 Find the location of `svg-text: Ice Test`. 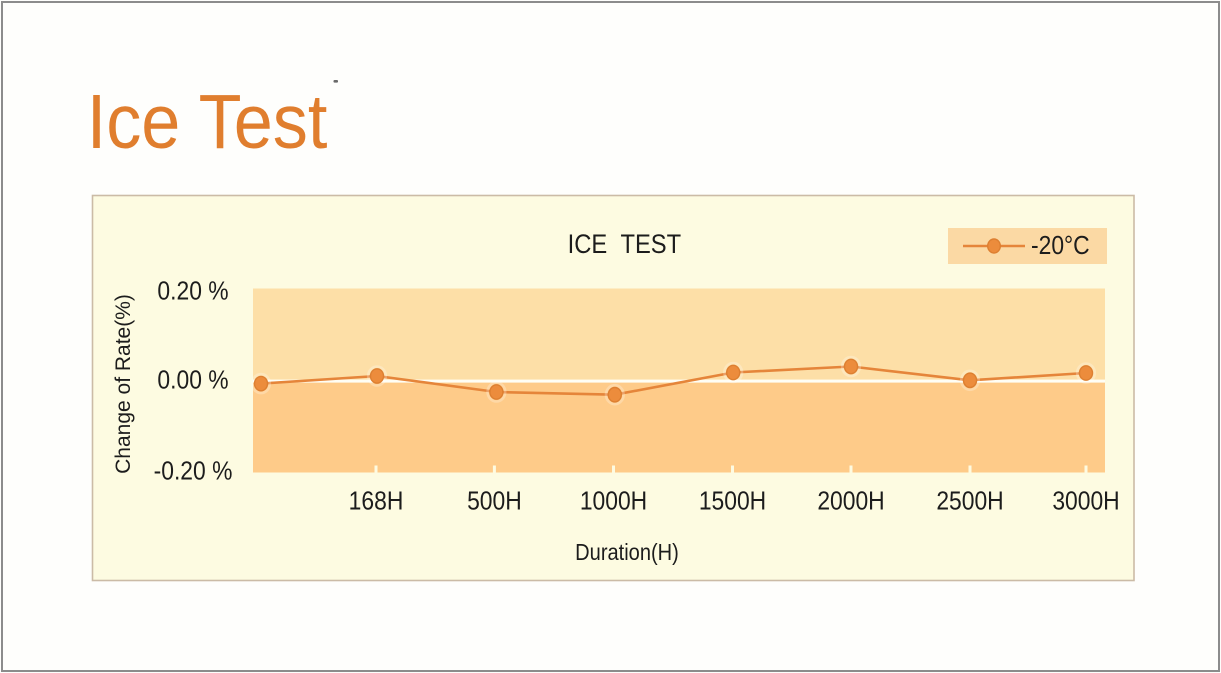

svg-text: Ice Test is located at coordinates (207, 121).